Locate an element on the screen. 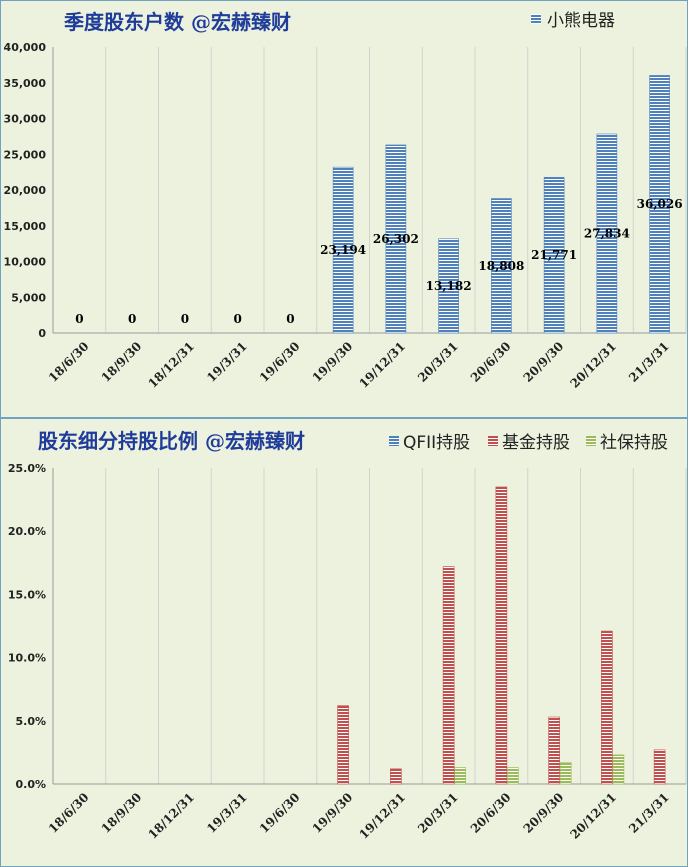  data-label: 18,808 is located at coordinates (501, 266).